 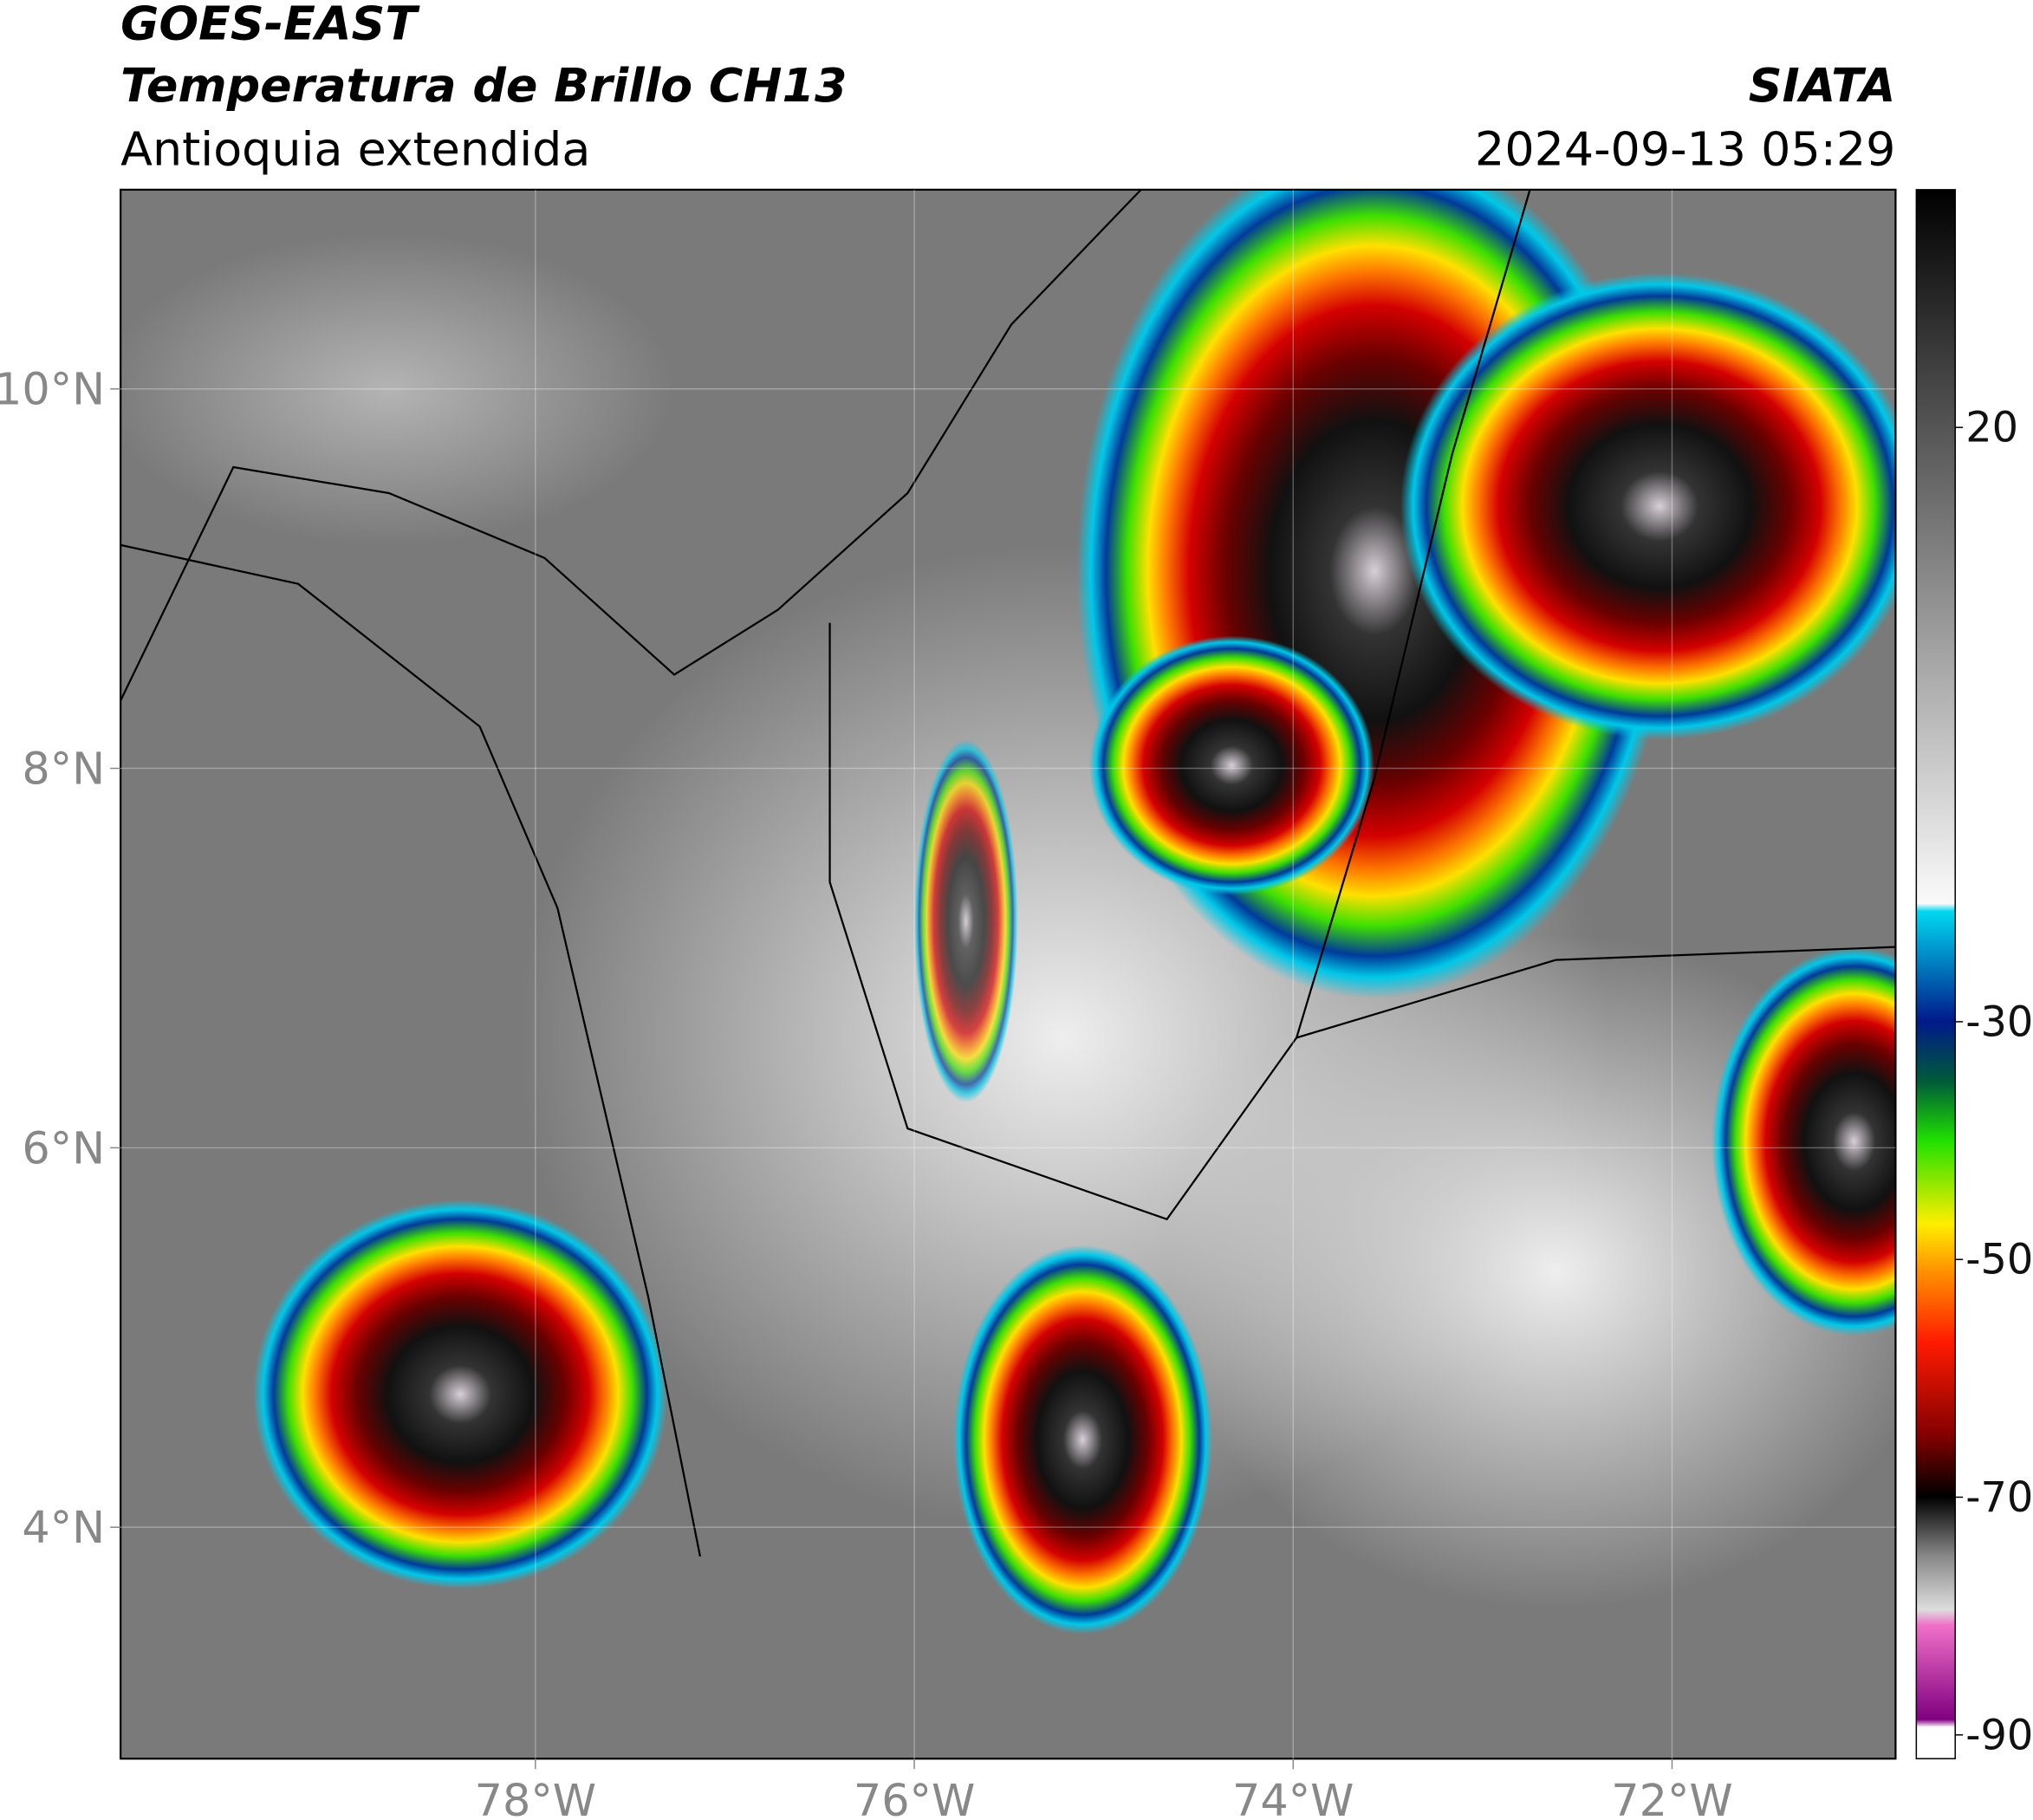 I want to click on y-tick-label: 4°N, so click(x=64, y=1527).